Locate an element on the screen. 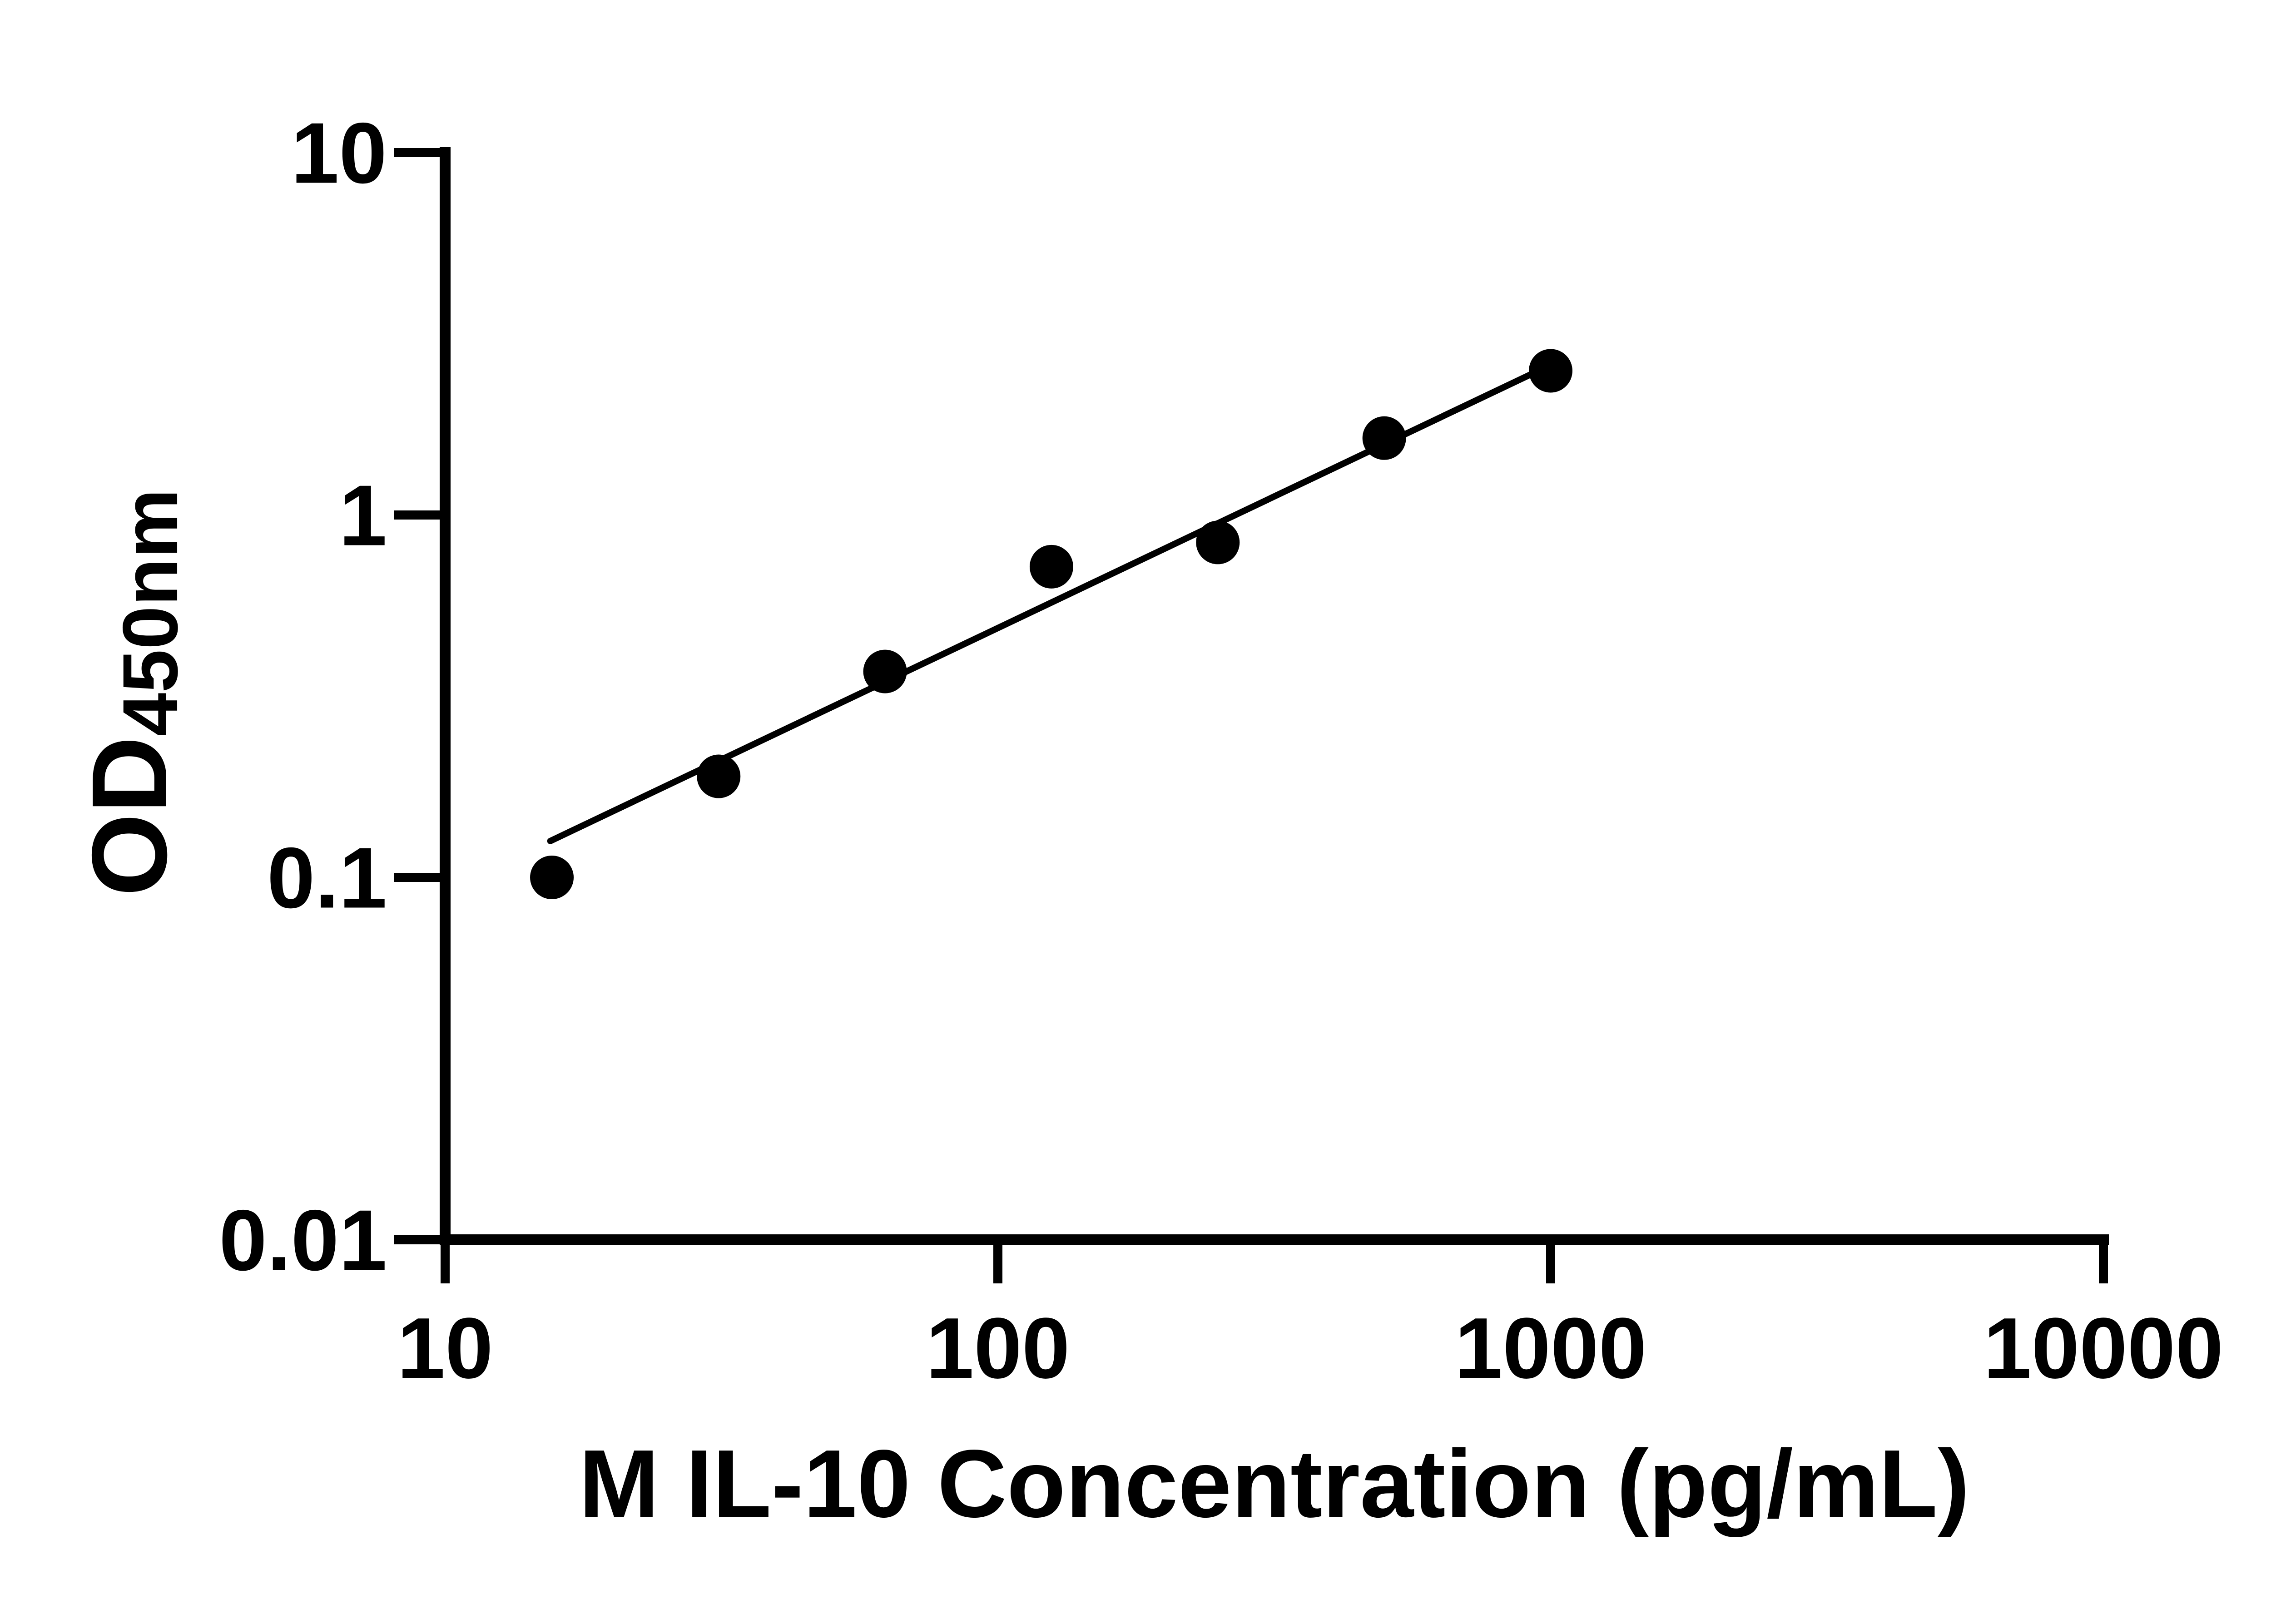 This screenshot has height=1624, width=2271. x-tick-label: 10 is located at coordinates (445, 1348).